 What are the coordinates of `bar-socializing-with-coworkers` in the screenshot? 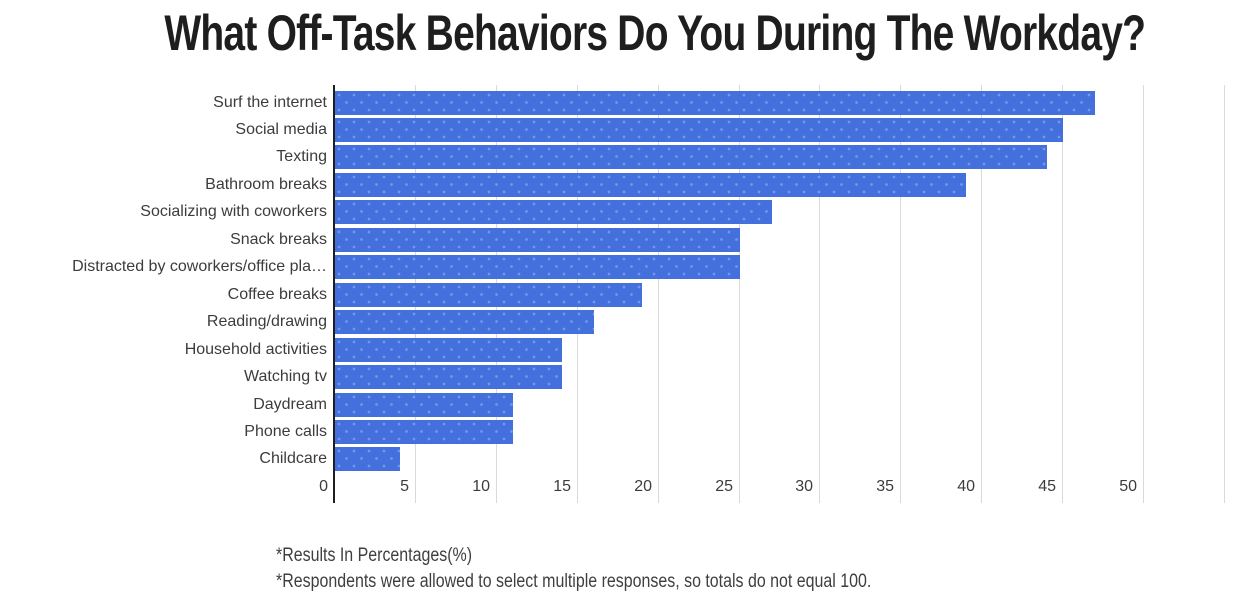 It's located at (553, 212).